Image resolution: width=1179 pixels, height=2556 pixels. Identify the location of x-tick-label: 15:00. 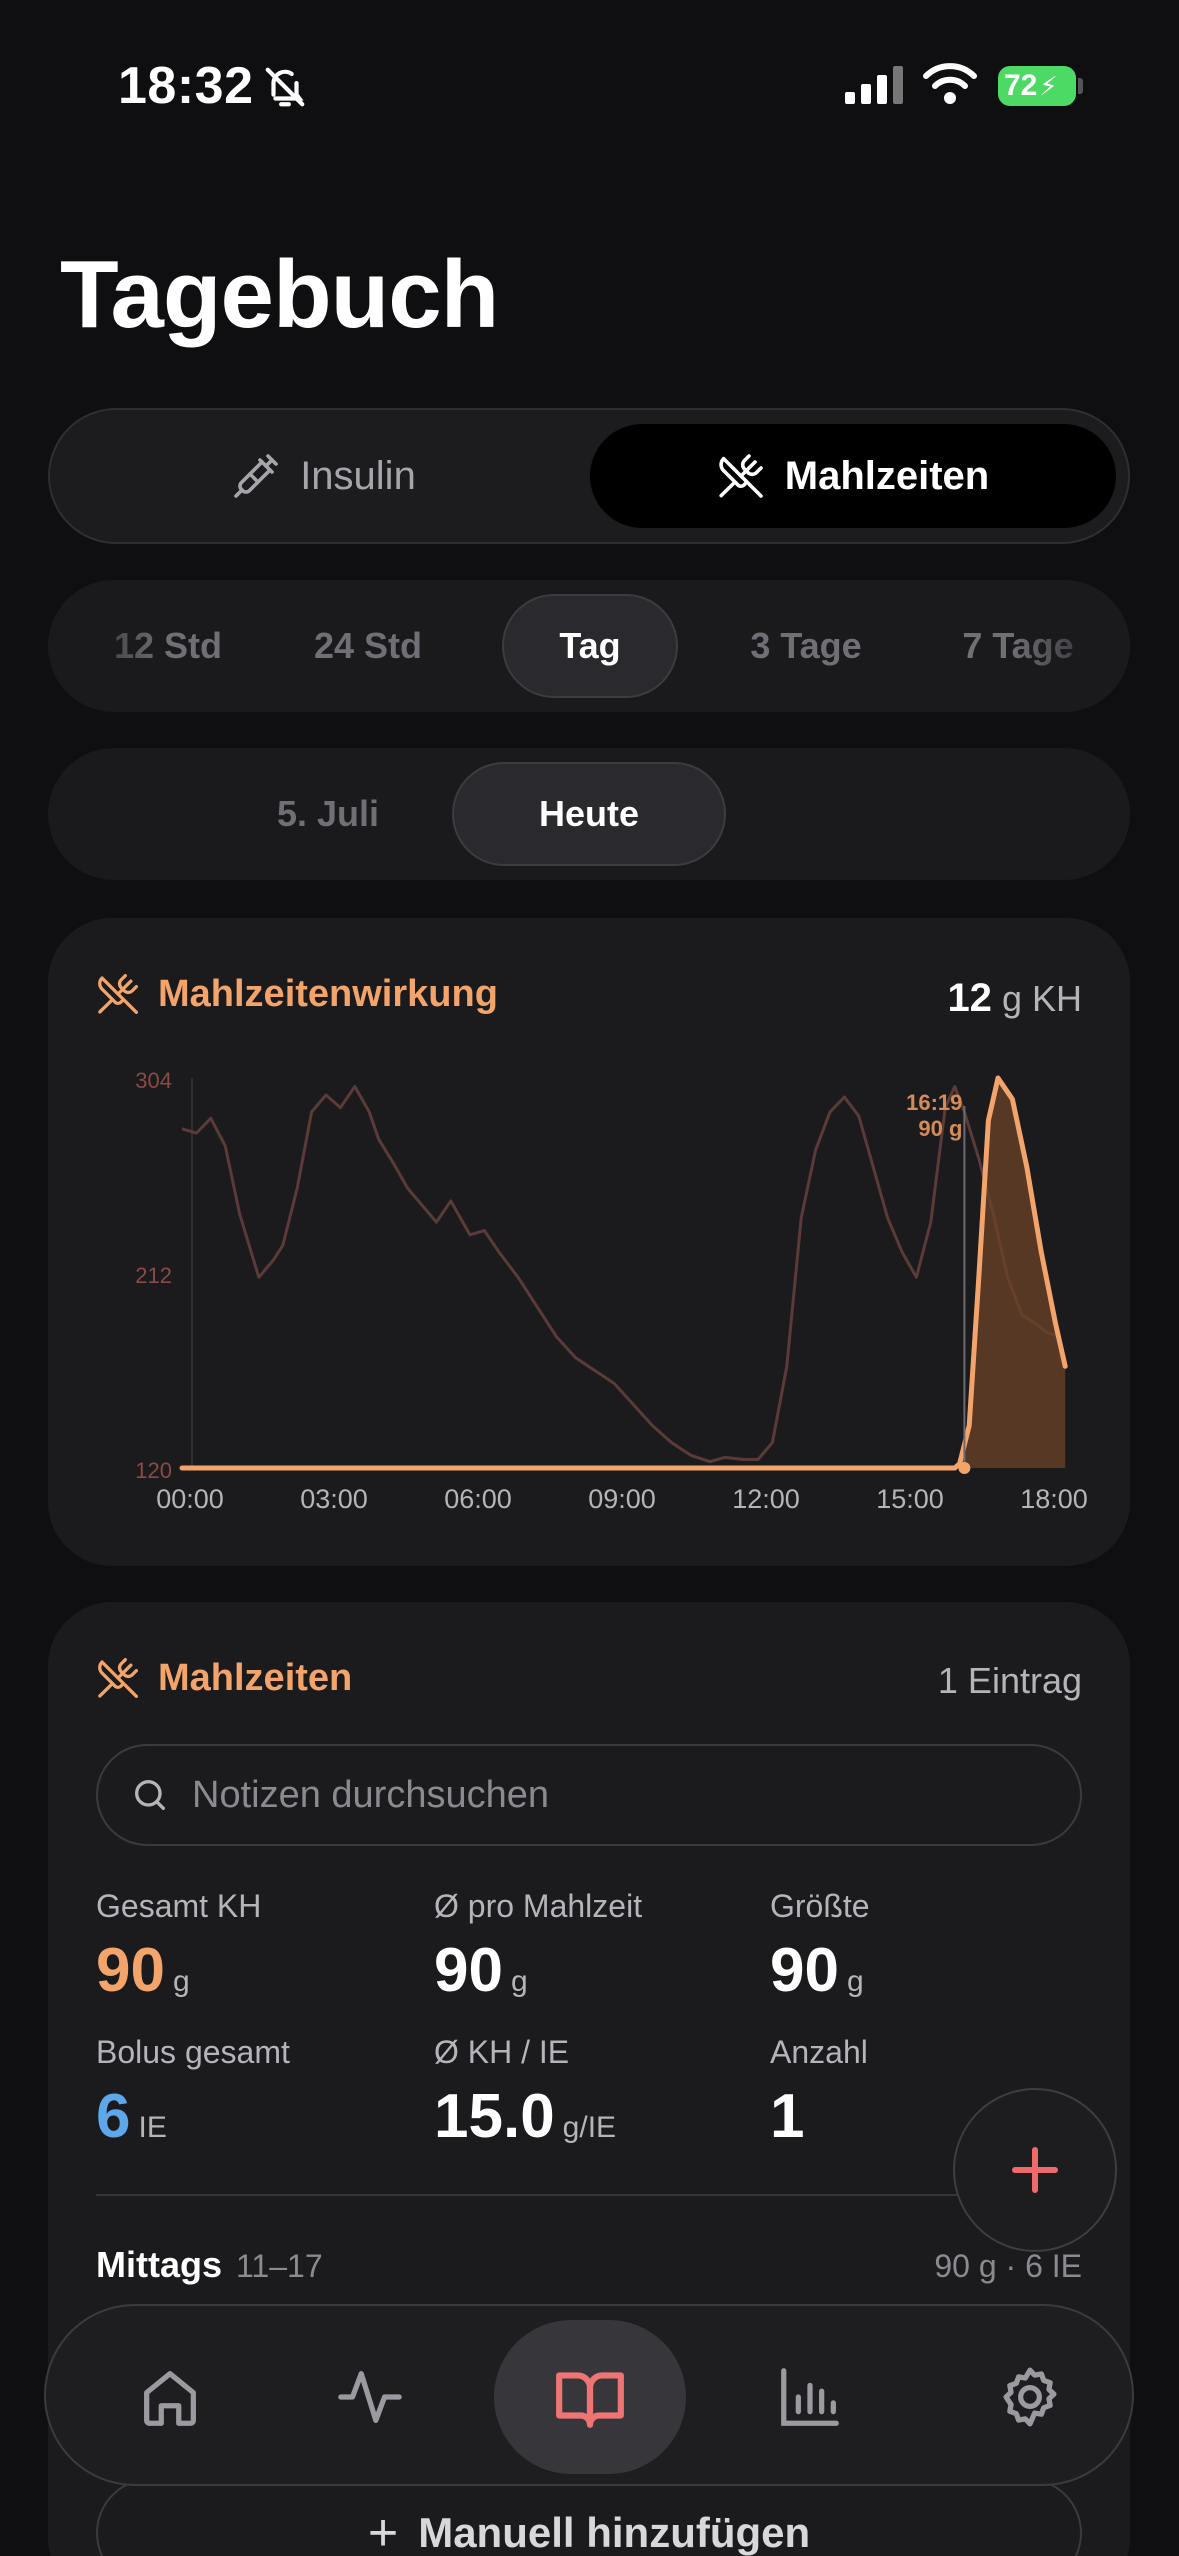
(910, 1499).